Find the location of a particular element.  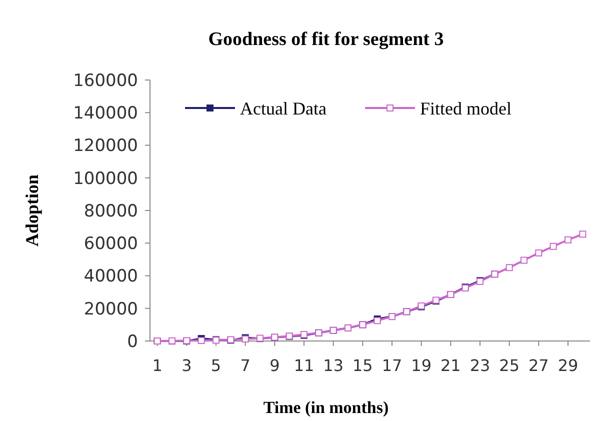

y-tick-label: 120000 is located at coordinates (105, 146).